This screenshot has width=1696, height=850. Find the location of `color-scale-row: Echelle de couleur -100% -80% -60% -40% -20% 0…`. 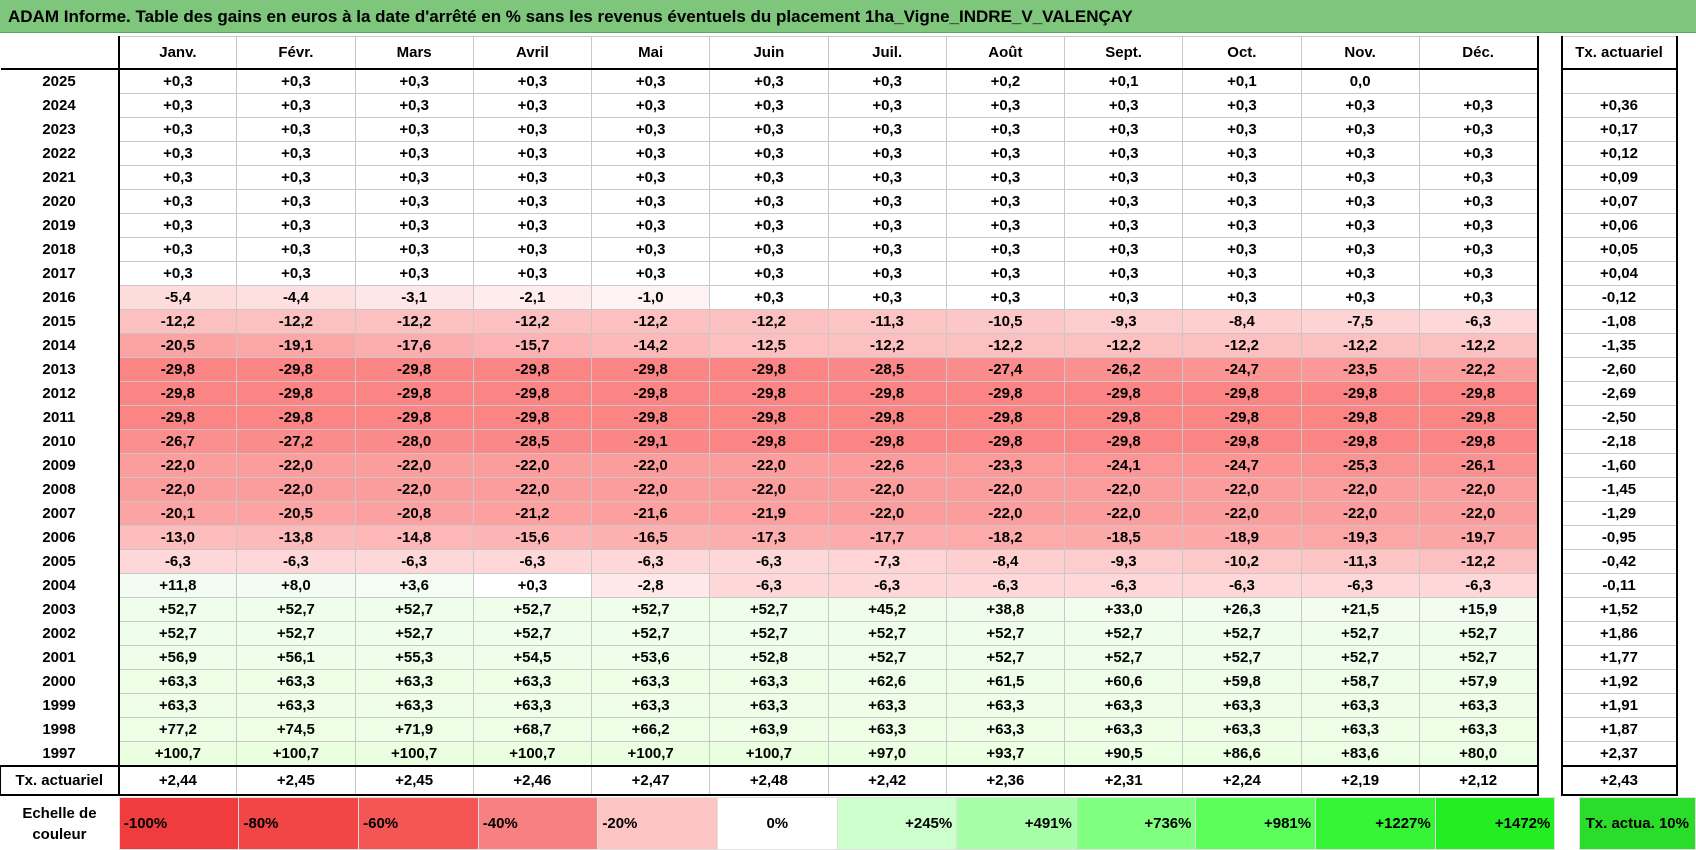

color-scale-row: Echelle de couleur -100% -80% -60% -40% -20% 0… is located at coordinates (848, 823).